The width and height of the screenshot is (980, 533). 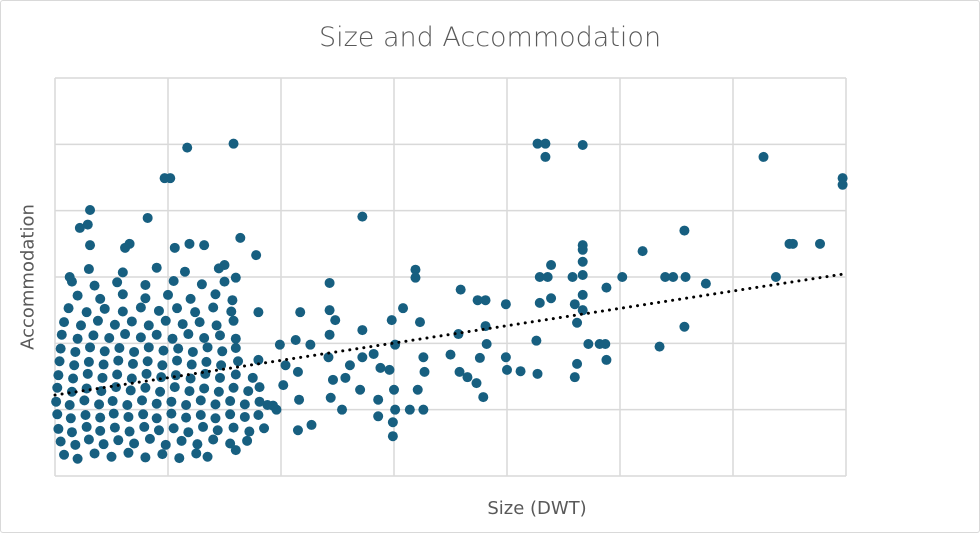 What do you see at coordinates (490, 37) in the screenshot?
I see `chart-title: Size and Accommodation` at bounding box center [490, 37].